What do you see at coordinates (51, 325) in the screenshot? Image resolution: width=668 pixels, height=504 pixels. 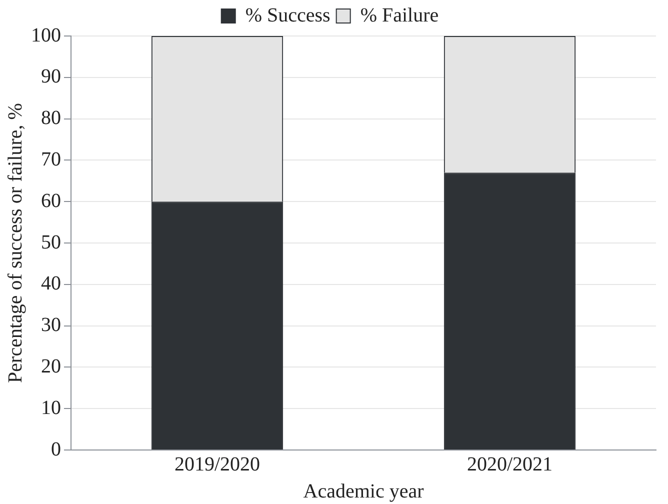 I see `y-tick-label: 30` at bounding box center [51, 325].